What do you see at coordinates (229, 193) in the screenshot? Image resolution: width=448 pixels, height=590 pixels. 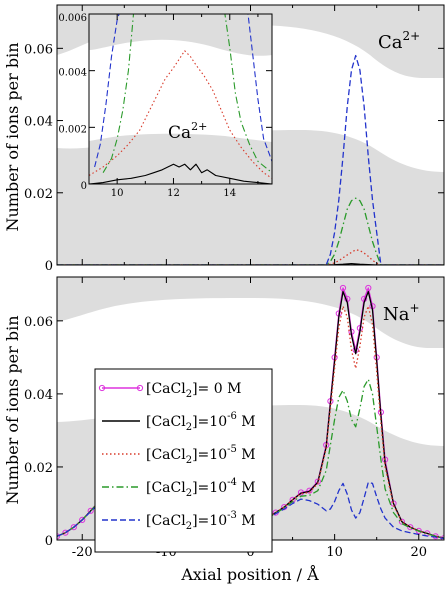 I see `inset-xtick-label: 14` at bounding box center [229, 193].